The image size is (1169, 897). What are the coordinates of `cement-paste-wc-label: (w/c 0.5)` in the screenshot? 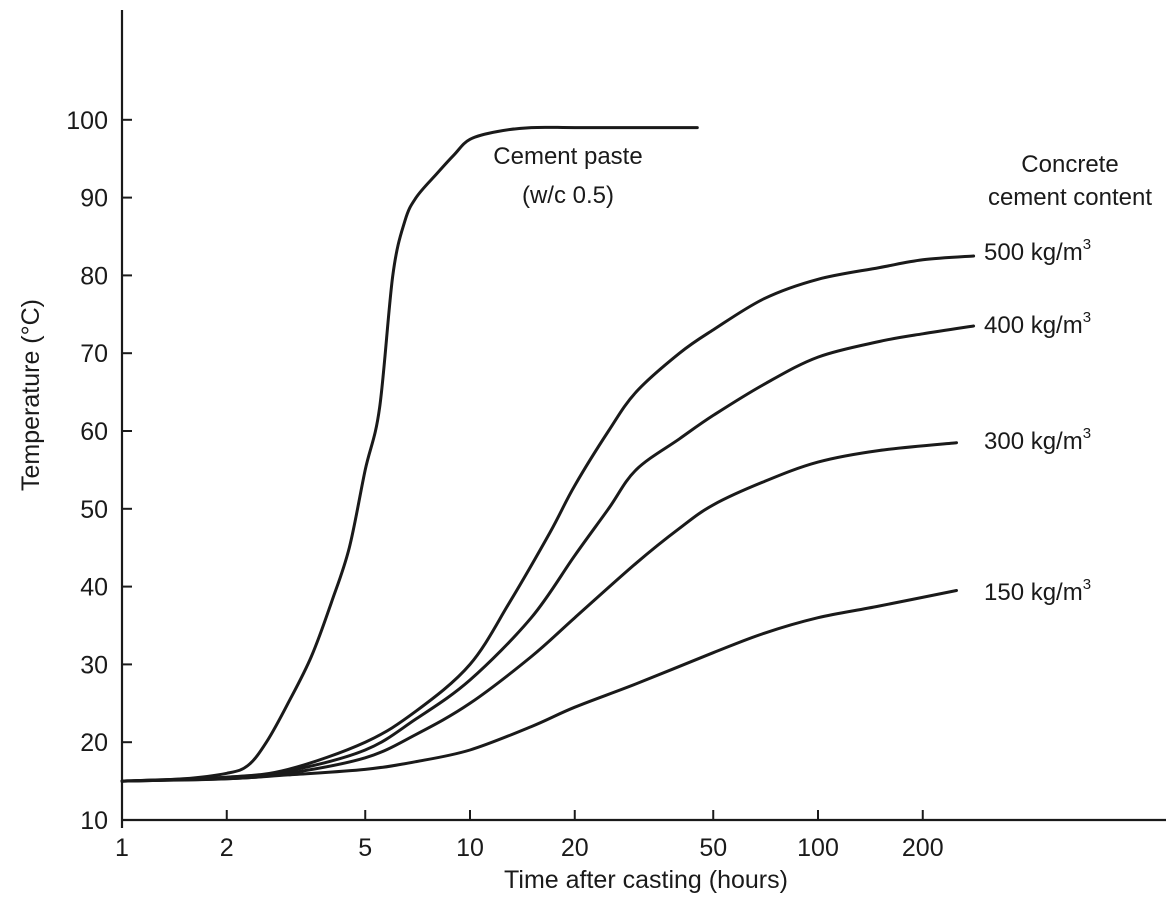 It's located at (568, 195).